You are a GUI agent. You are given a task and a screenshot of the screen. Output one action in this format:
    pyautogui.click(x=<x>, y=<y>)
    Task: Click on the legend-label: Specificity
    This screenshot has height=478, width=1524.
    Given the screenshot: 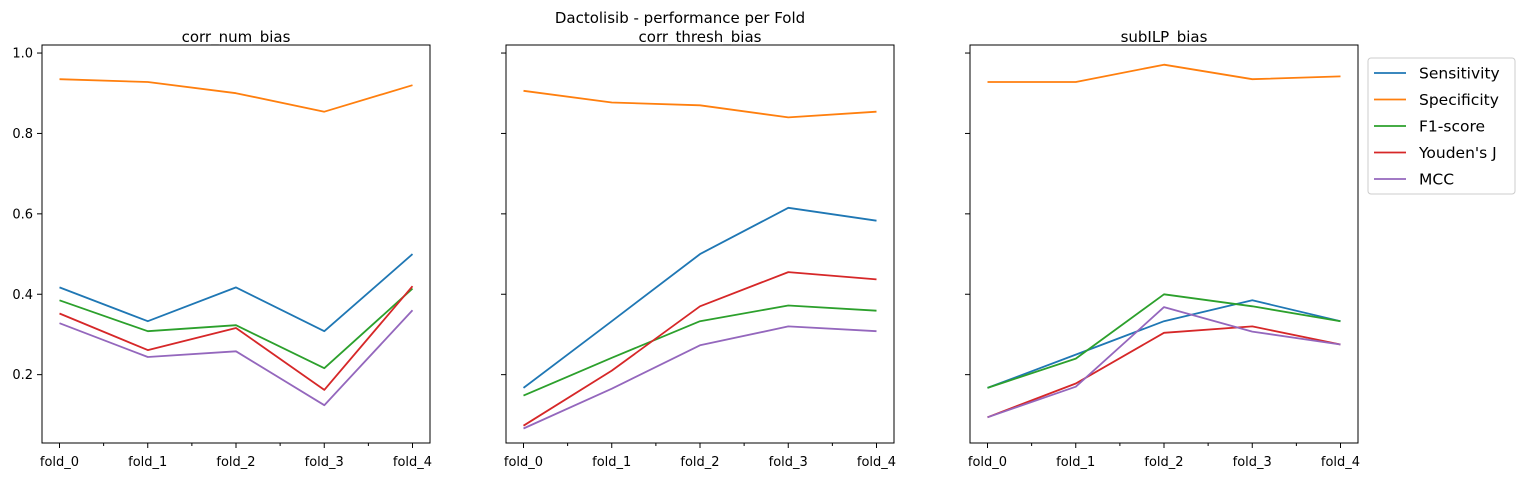 What is the action you would take?
    pyautogui.click(x=1459, y=100)
    